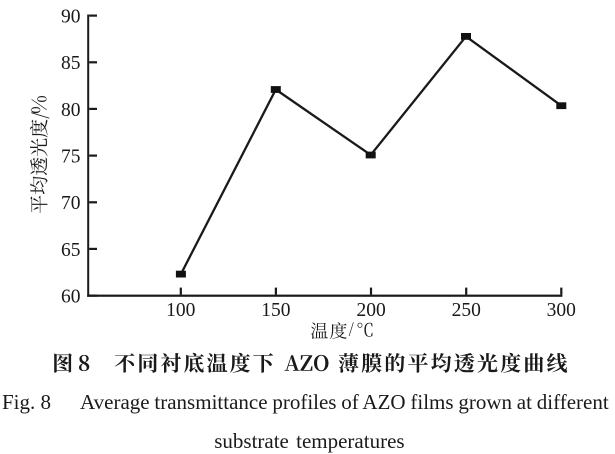 Image resolution: width=615 pixels, height=454 pixels. Describe the element at coordinates (71, 157) in the screenshot. I see `svg-text: 75` at that location.